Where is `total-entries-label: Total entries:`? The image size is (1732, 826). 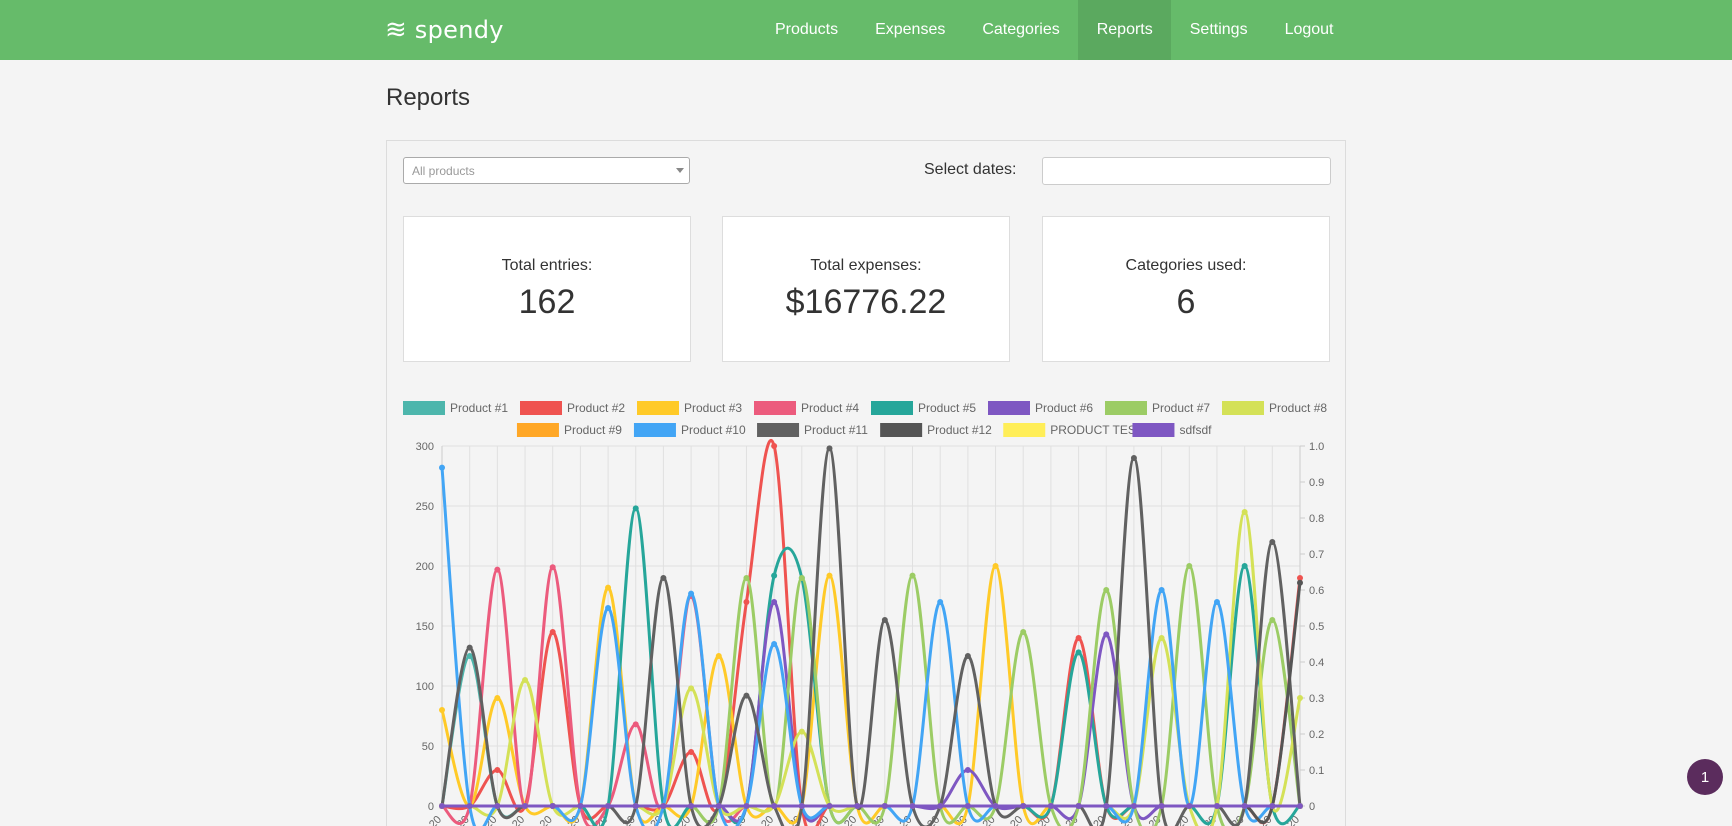
total-entries-label: Total entries: is located at coordinates (547, 265).